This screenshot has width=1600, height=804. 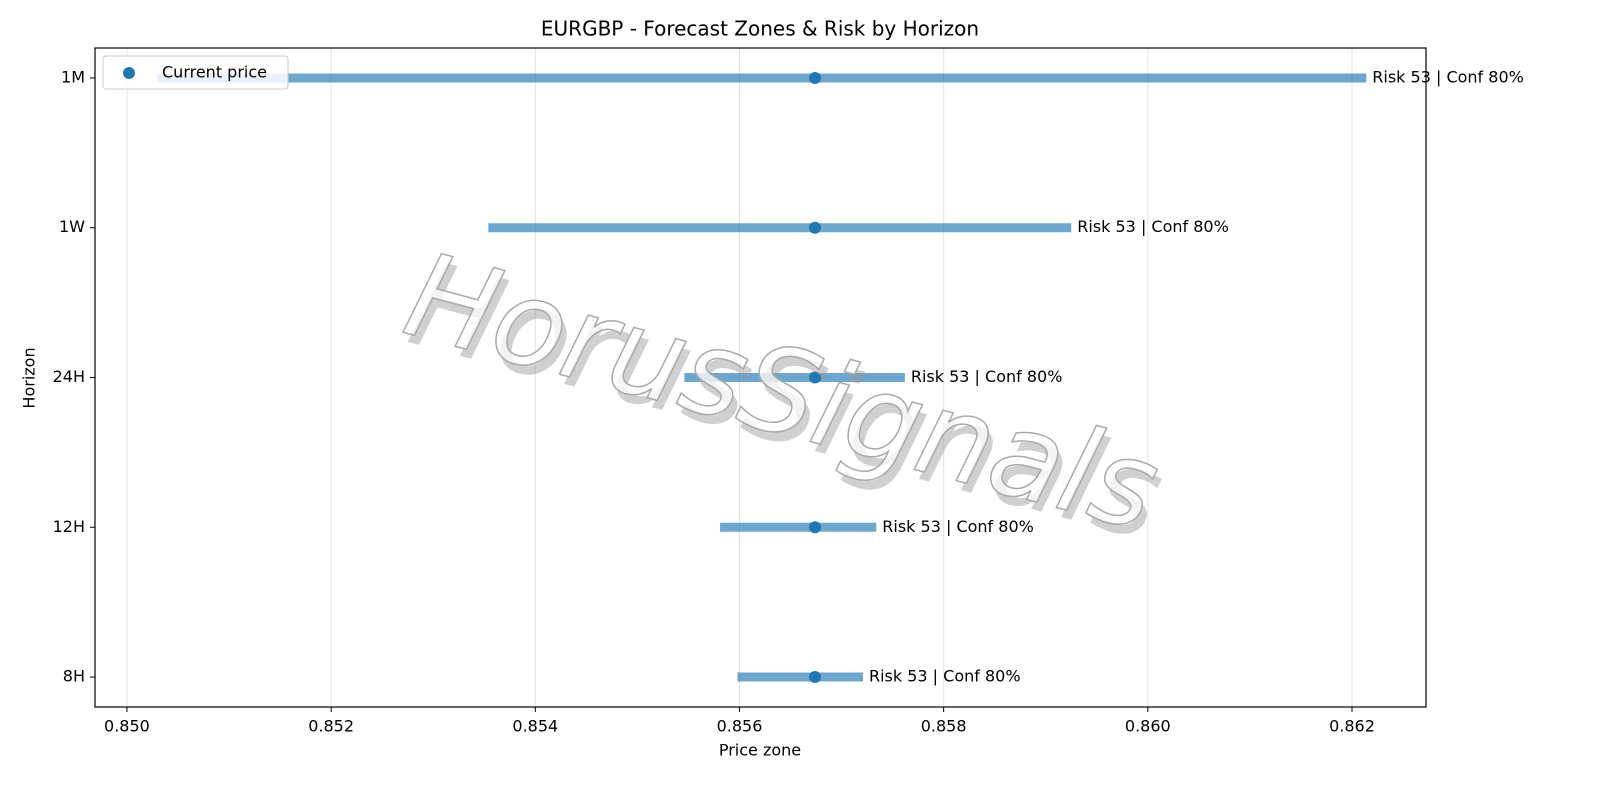 I want to click on x-tick-label: 0.858, so click(x=944, y=726).